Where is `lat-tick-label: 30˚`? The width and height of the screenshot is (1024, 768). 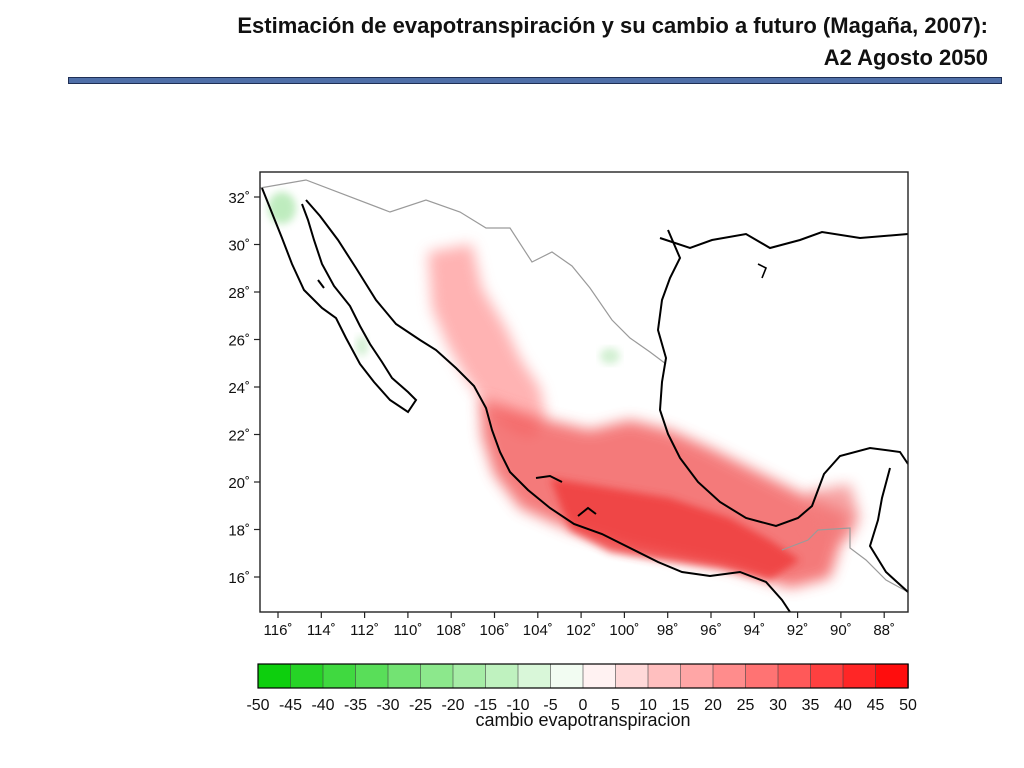 lat-tick-label: 30˚ is located at coordinates (239, 246).